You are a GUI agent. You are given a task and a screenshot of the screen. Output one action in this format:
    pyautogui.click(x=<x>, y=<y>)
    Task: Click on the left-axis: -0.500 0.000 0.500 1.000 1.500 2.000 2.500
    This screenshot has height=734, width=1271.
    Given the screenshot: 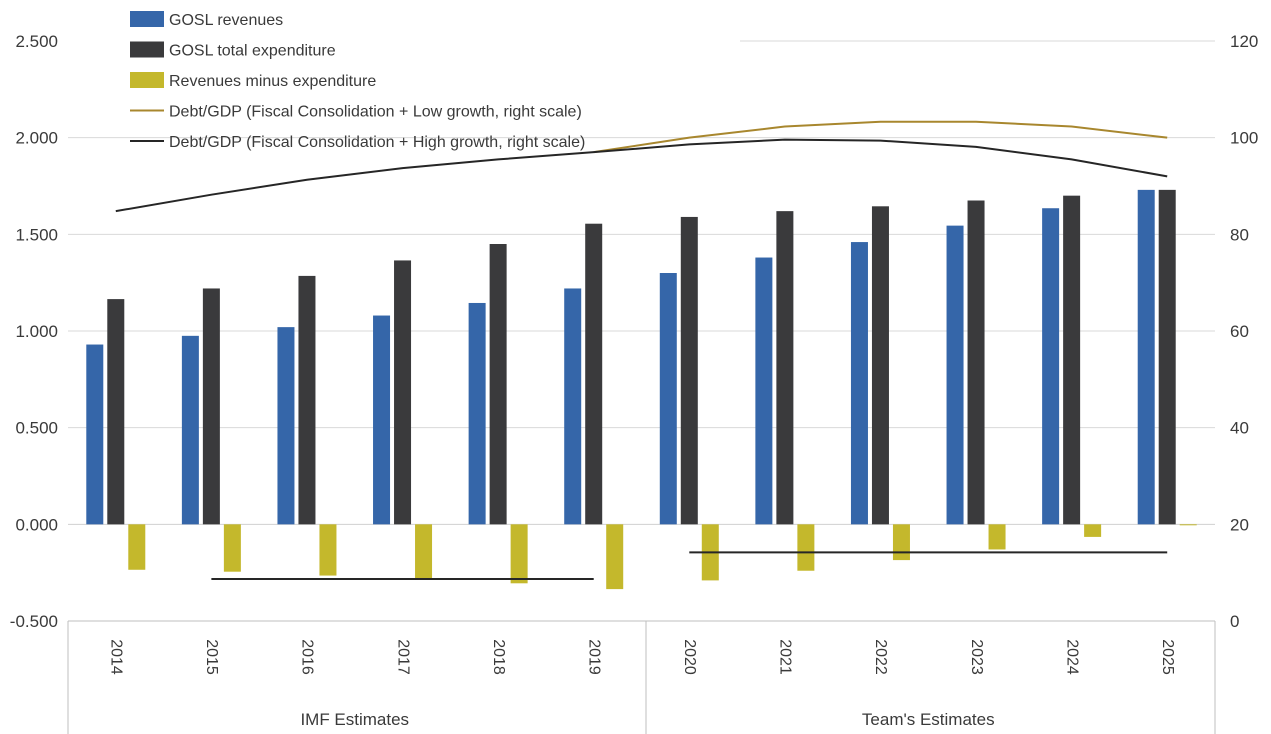 What is the action you would take?
    pyautogui.click(x=34, y=331)
    